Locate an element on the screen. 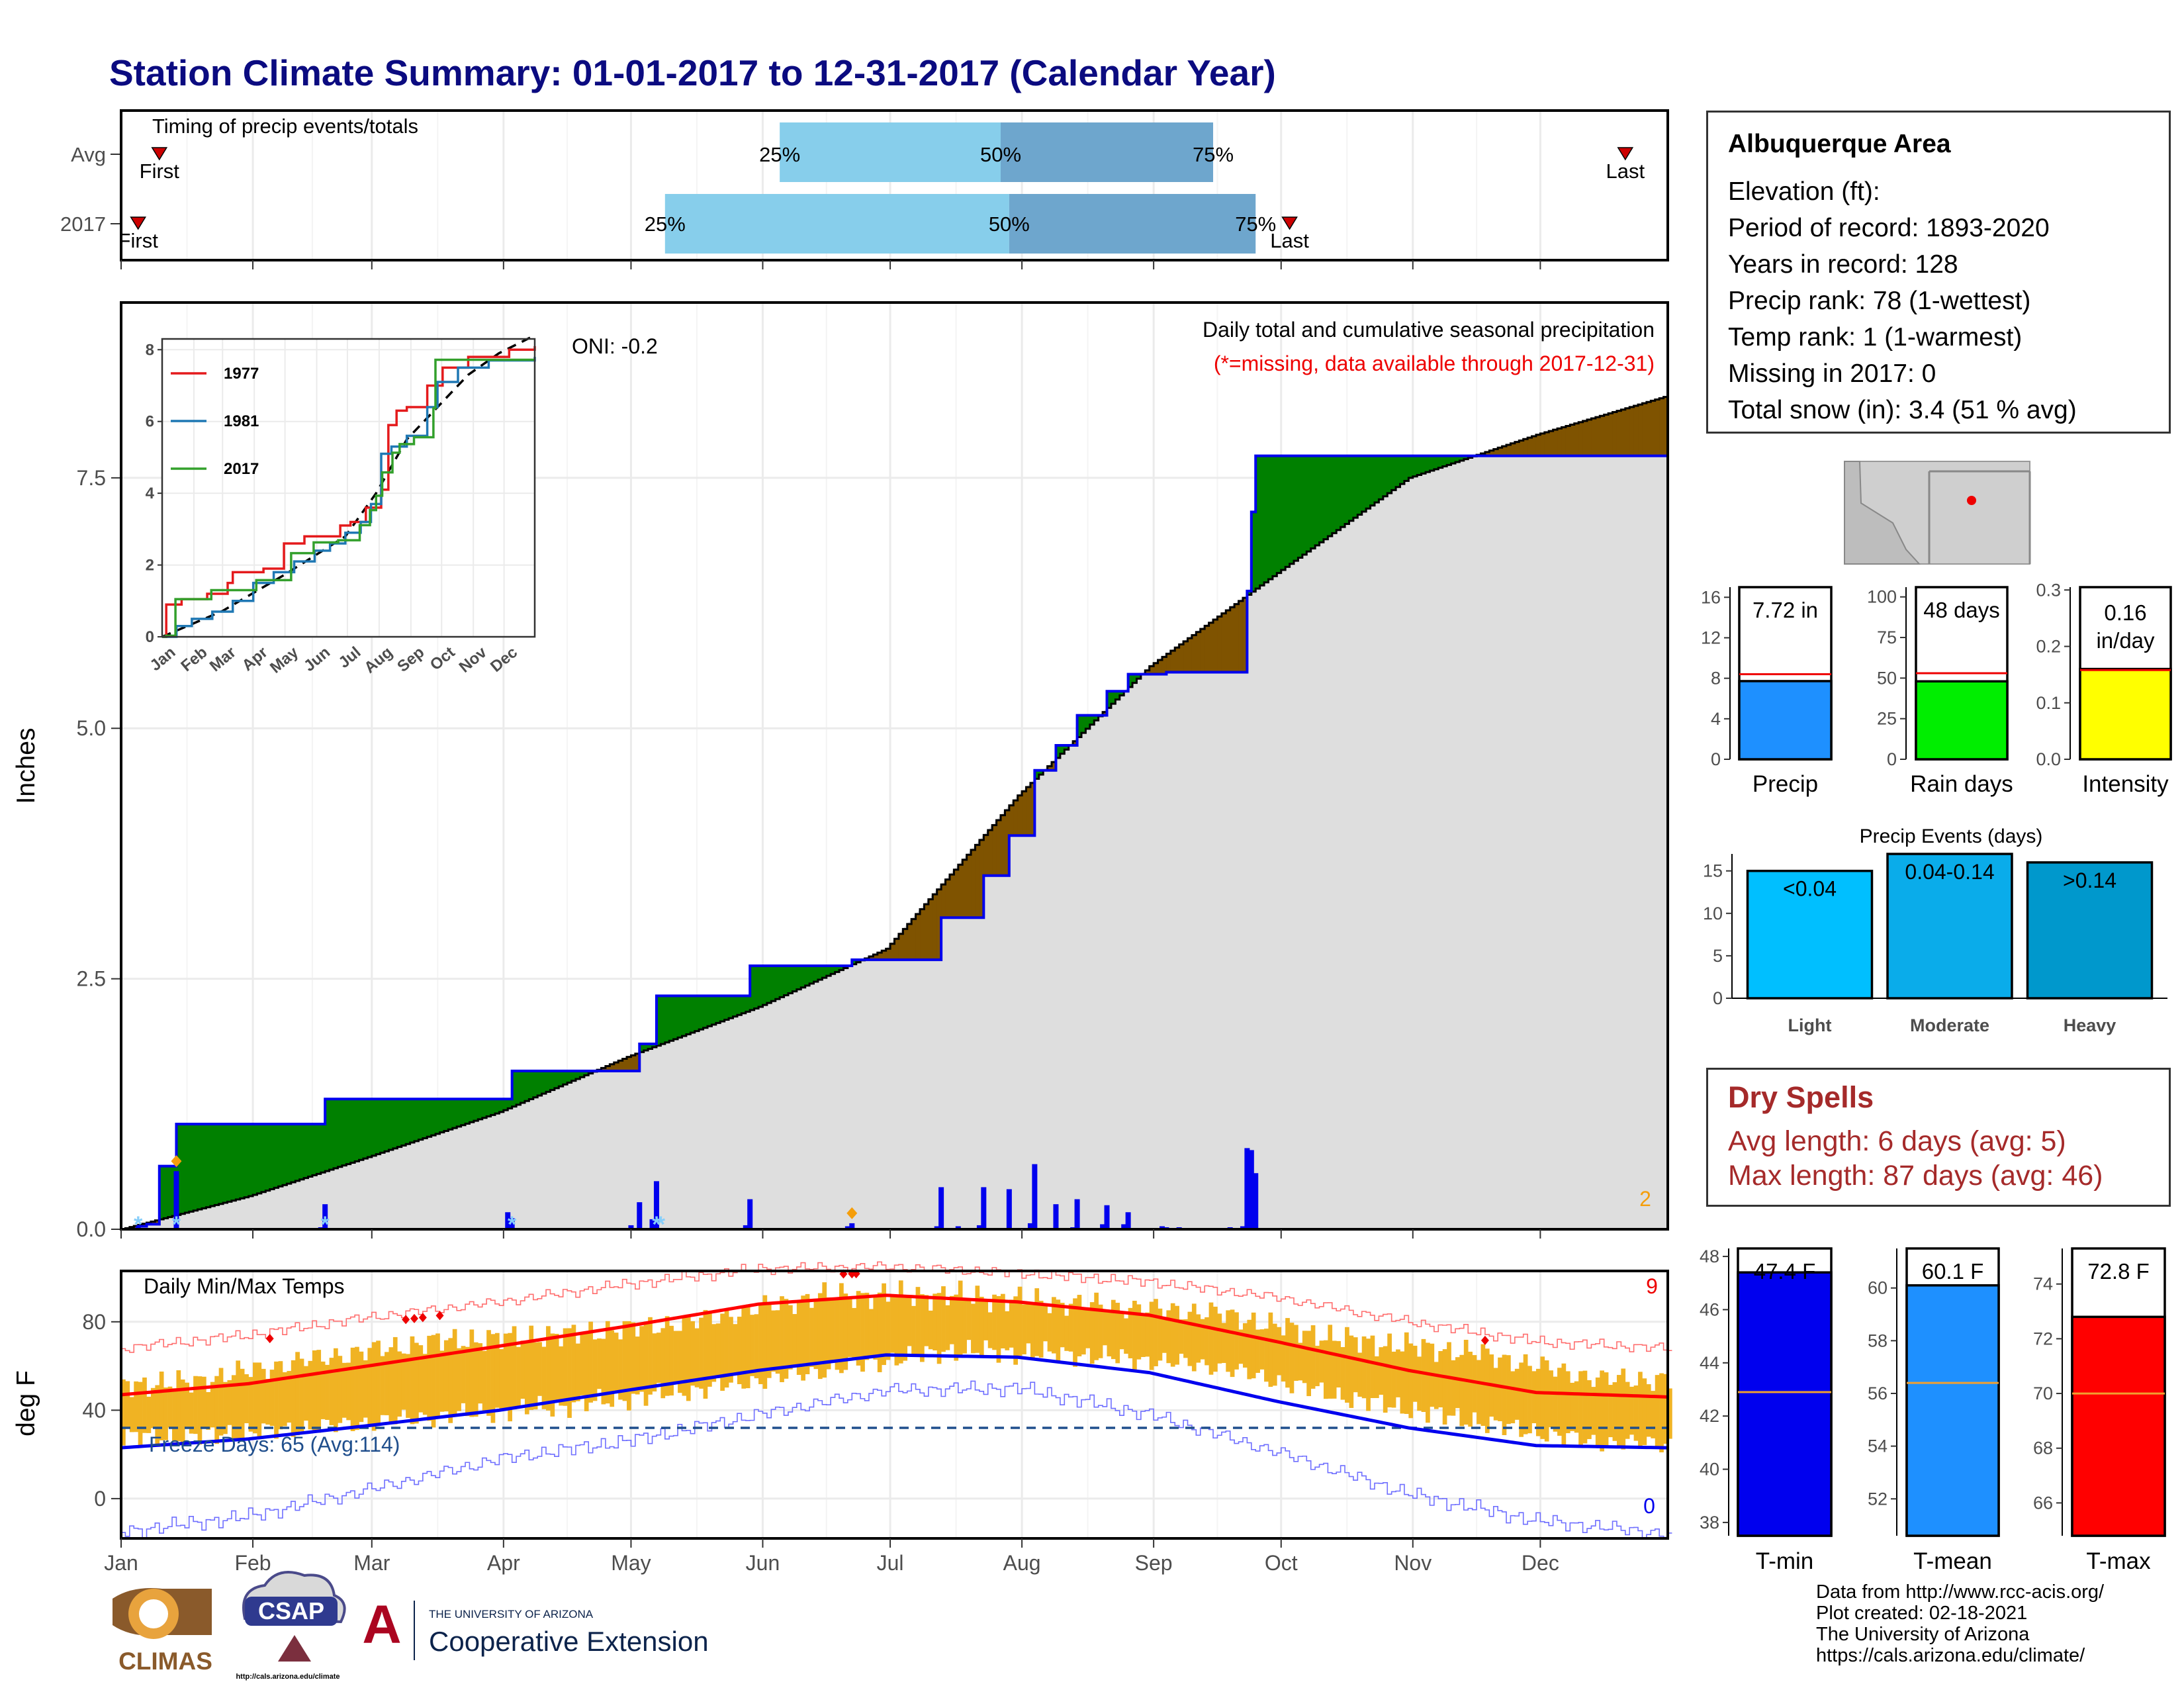  t-min-label: T-min is located at coordinates (1785, 1561).